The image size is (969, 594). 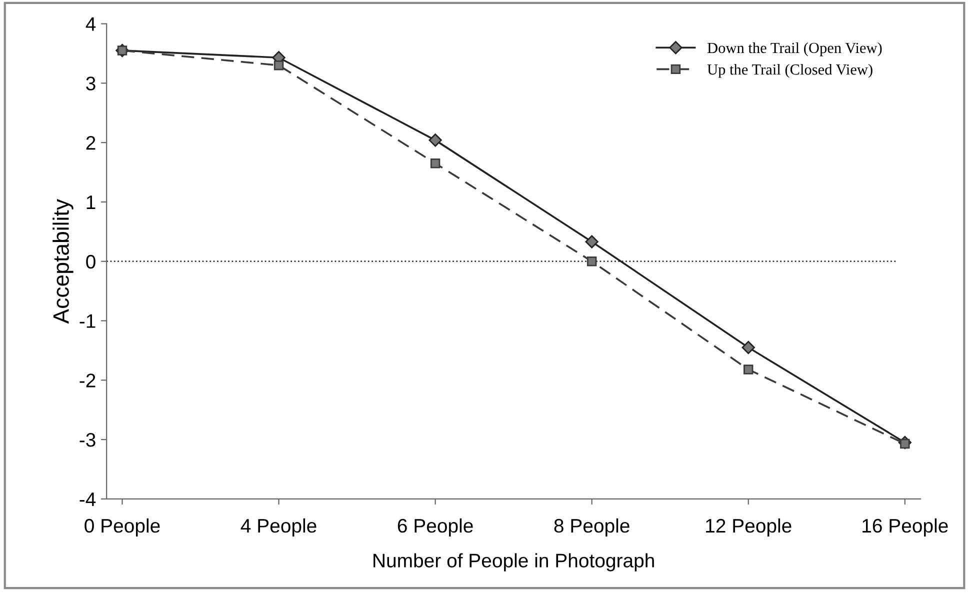 I want to click on y-axis-title: Acceptability, so click(x=63, y=261).